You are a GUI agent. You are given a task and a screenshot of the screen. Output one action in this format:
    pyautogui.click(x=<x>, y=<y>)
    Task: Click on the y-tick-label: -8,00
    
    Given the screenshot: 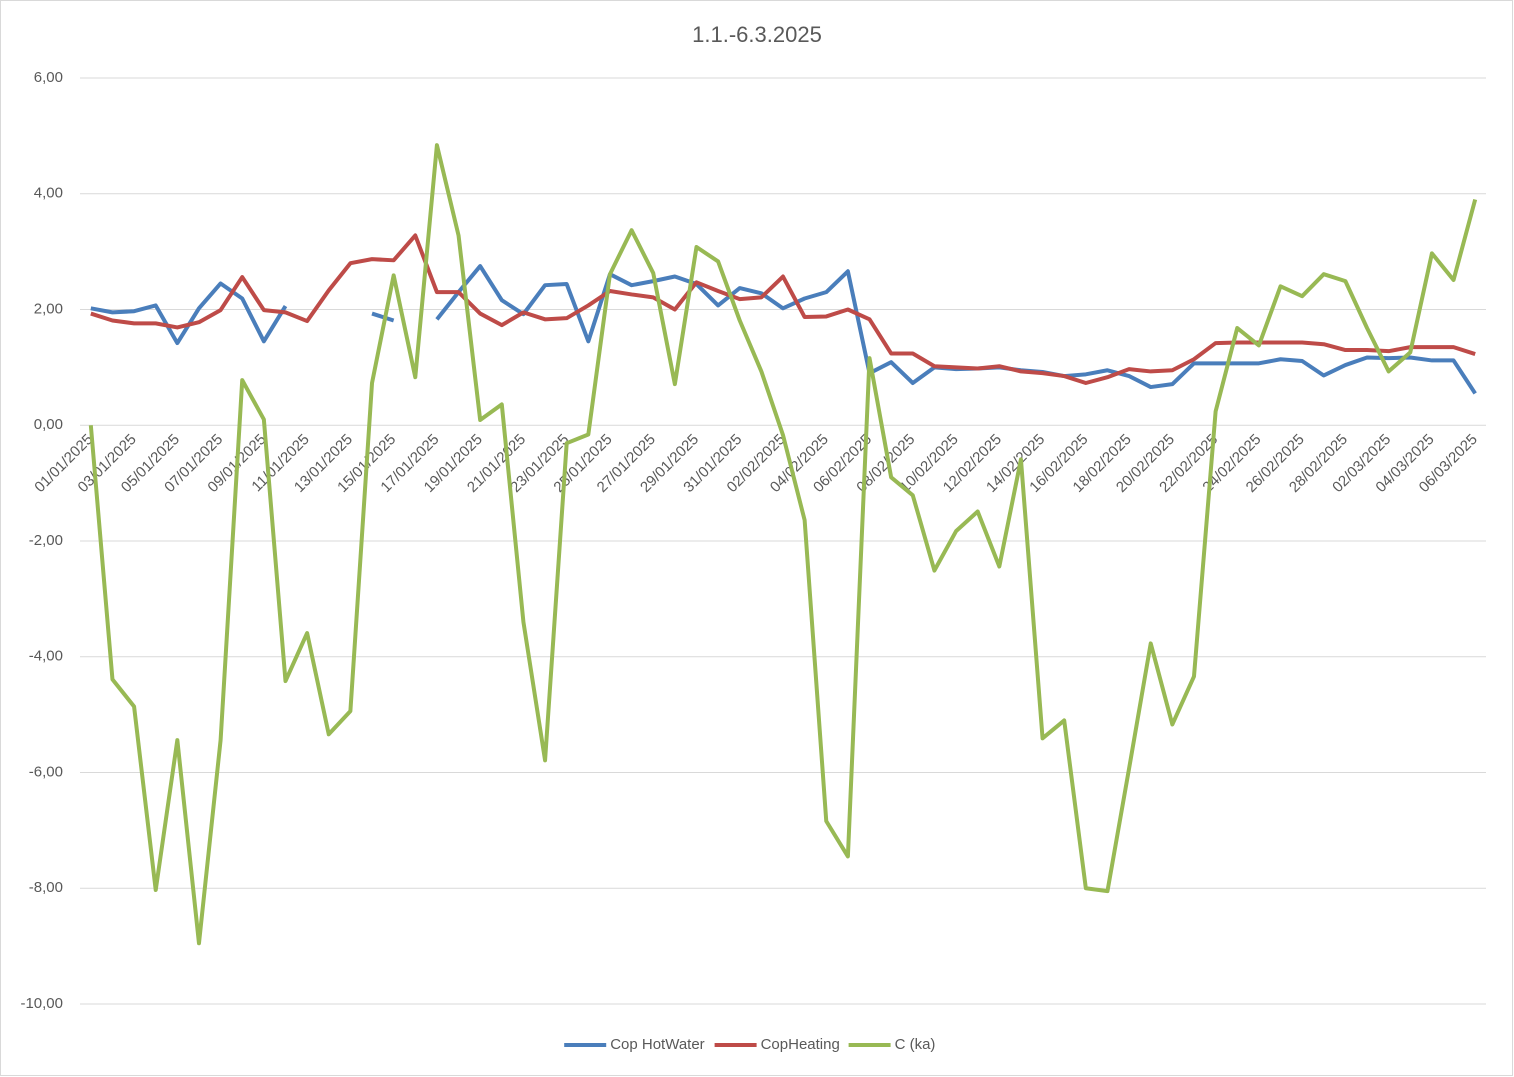 What is the action you would take?
    pyautogui.click(x=46, y=887)
    